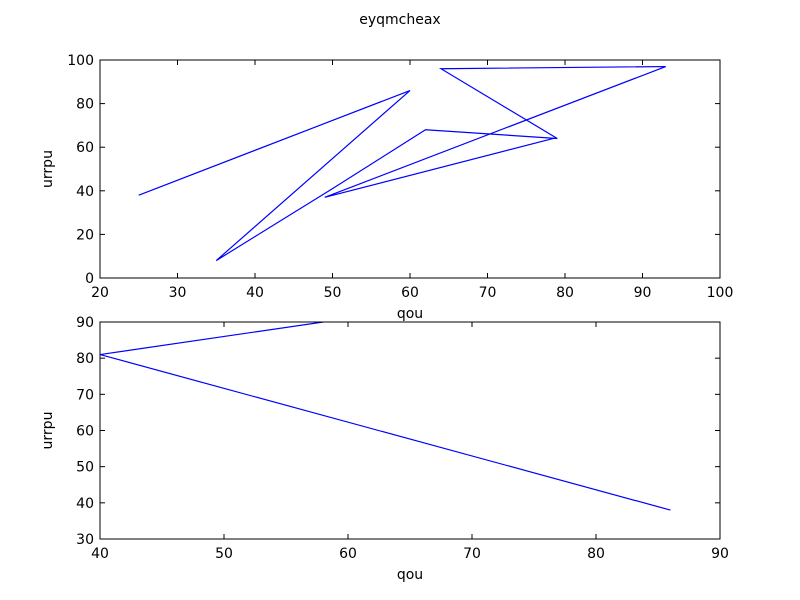 This screenshot has height=600, width=800. What do you see at coordinates (85, 395) in the screenshot?
I see `y-tick-label: 70` at bounding box center [85, 395].